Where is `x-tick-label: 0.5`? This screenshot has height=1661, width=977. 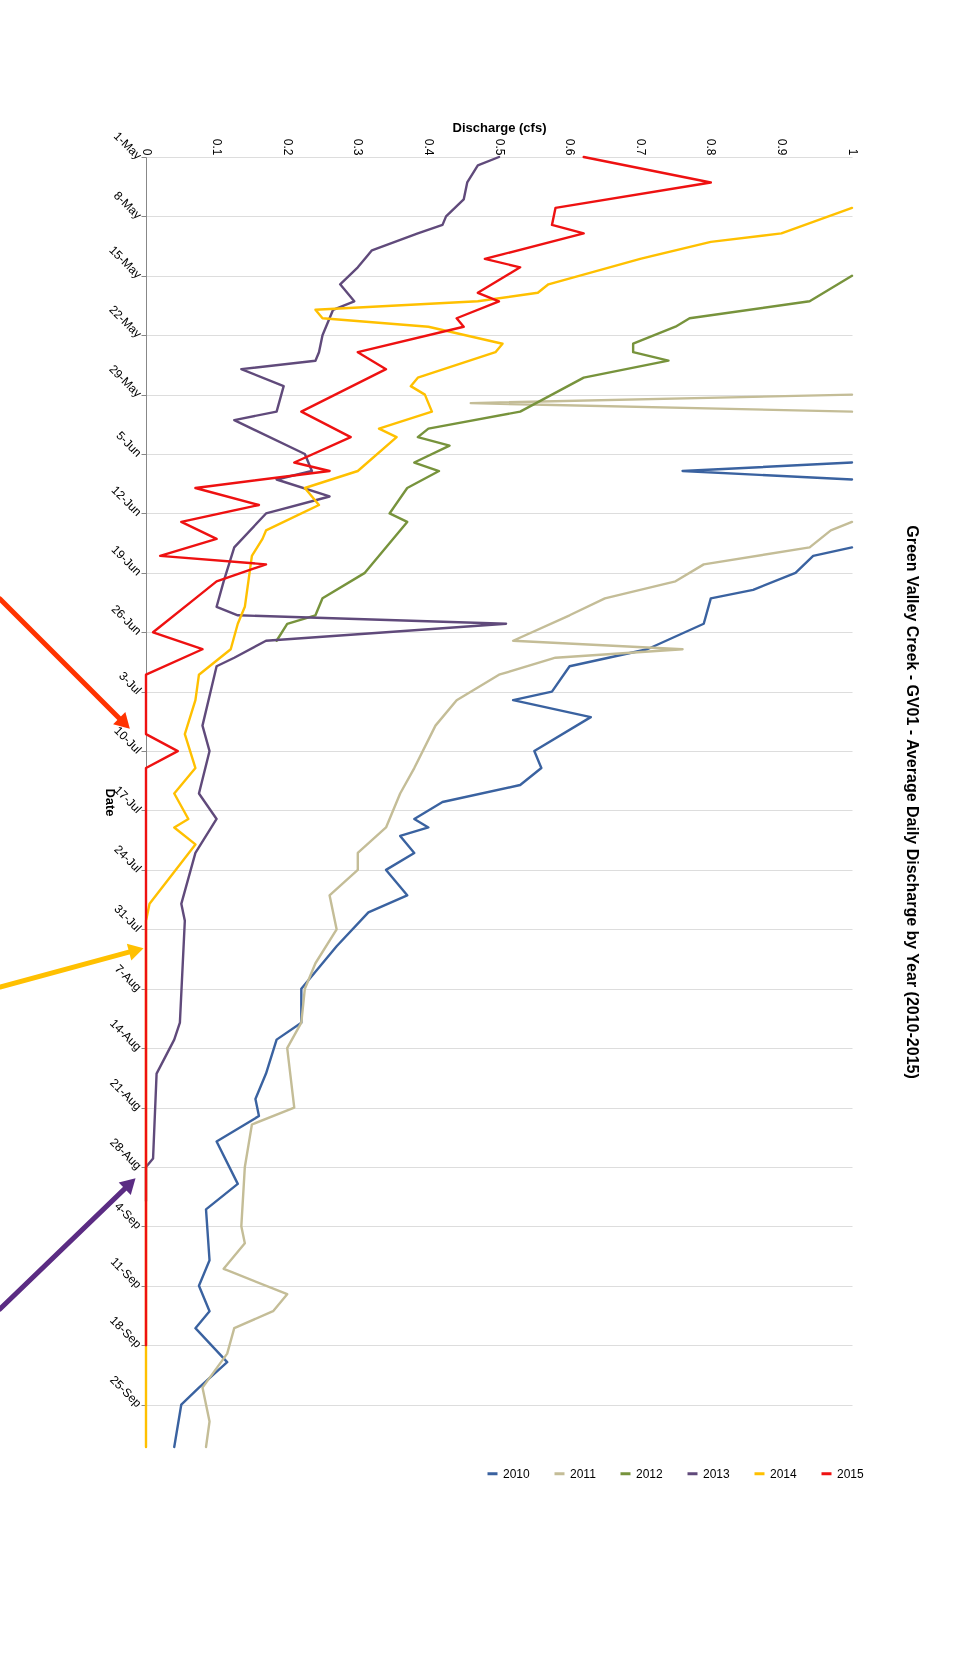 x-tick-label: 0.5 is located at coordinates (499, 147).